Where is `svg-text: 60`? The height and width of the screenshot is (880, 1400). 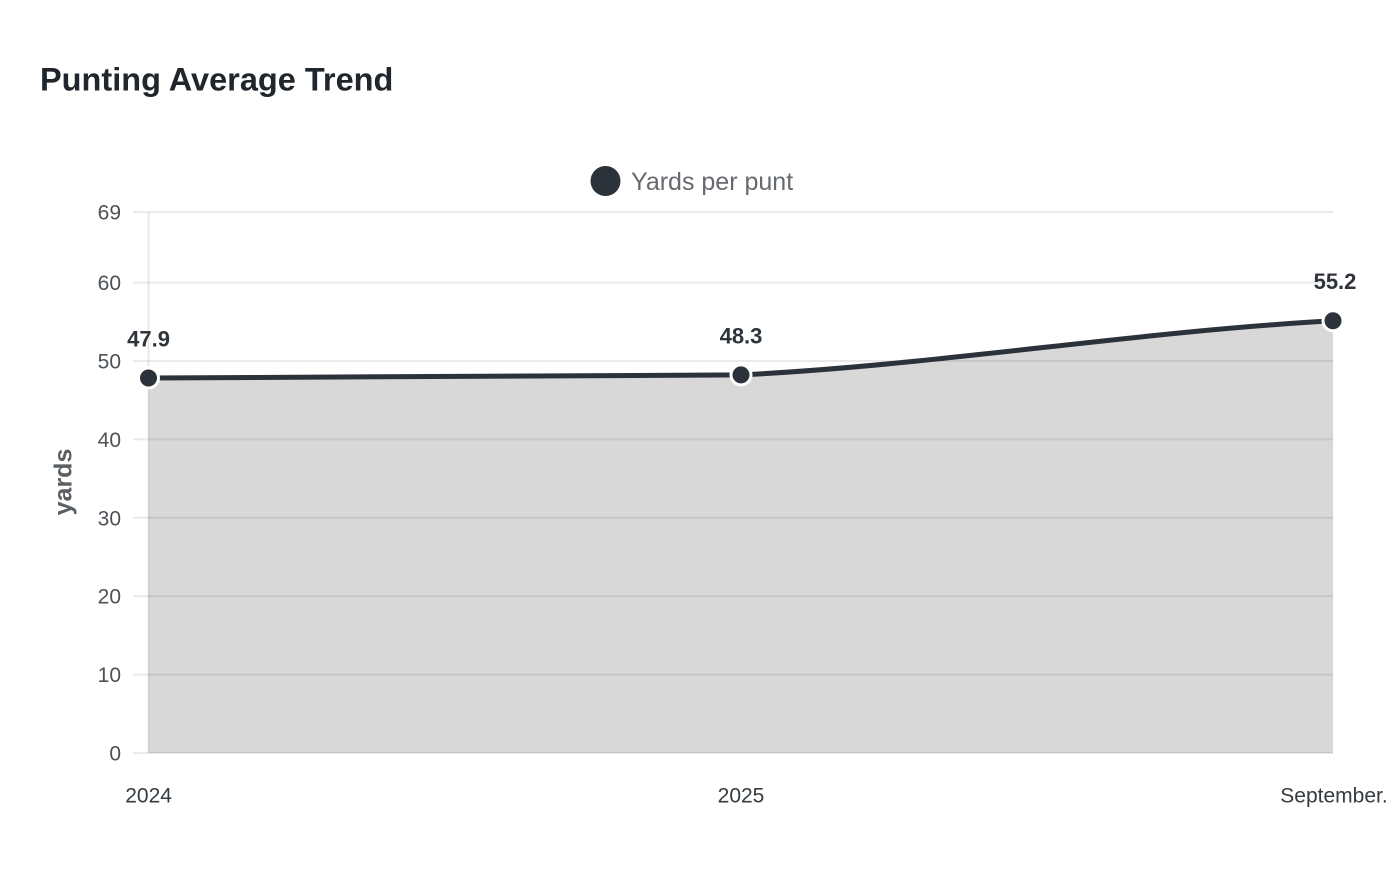
svg-text: 60 is located at coordinates (109, 283).